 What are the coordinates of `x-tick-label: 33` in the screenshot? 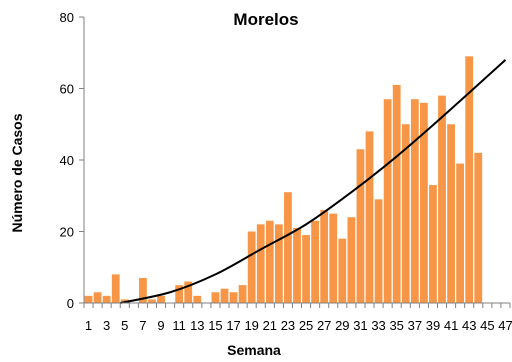 It's located at (378, 325).